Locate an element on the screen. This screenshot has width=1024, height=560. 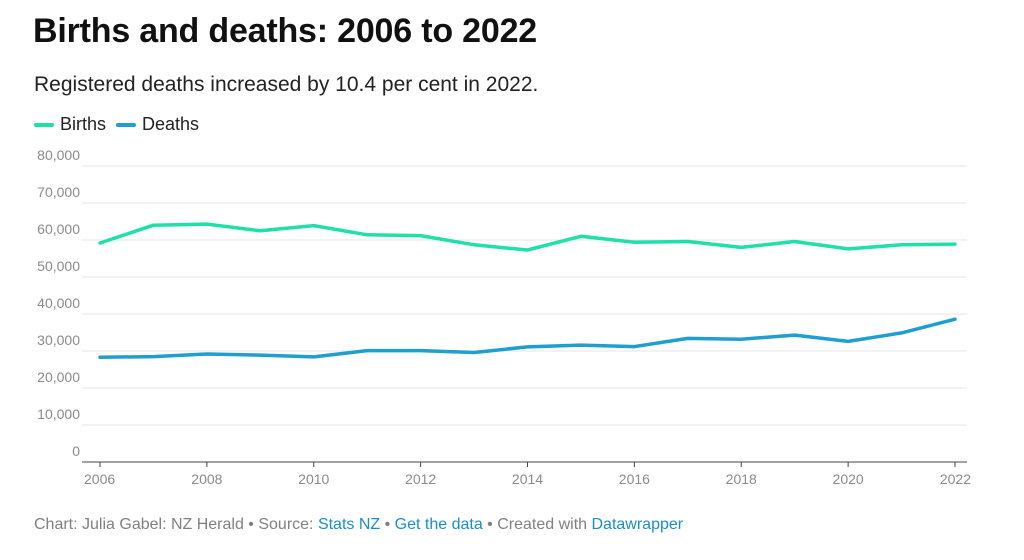
x-tick-label: 2022 is located at coordinates (955, 479).